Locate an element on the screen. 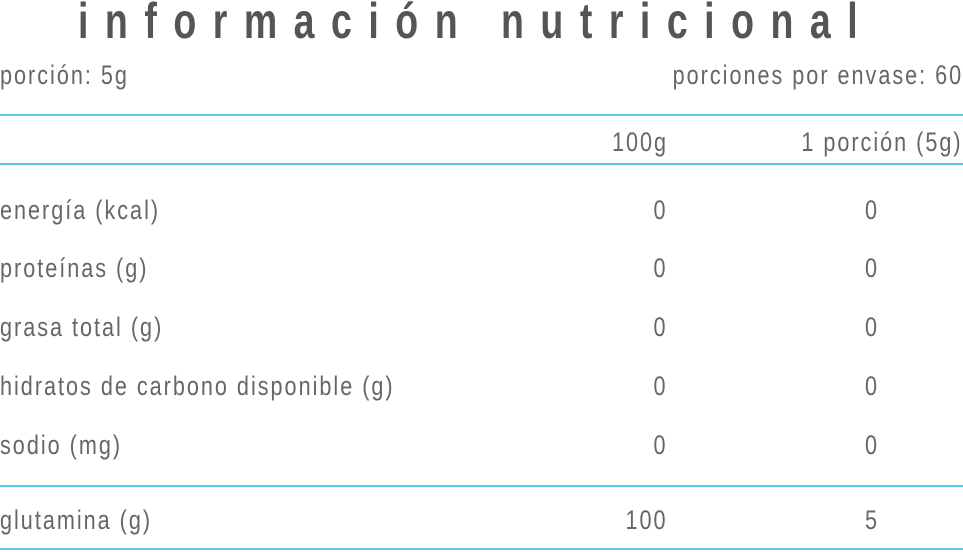  column-header-serving: 1 porción (5g) is located at coordinates (882, 142).